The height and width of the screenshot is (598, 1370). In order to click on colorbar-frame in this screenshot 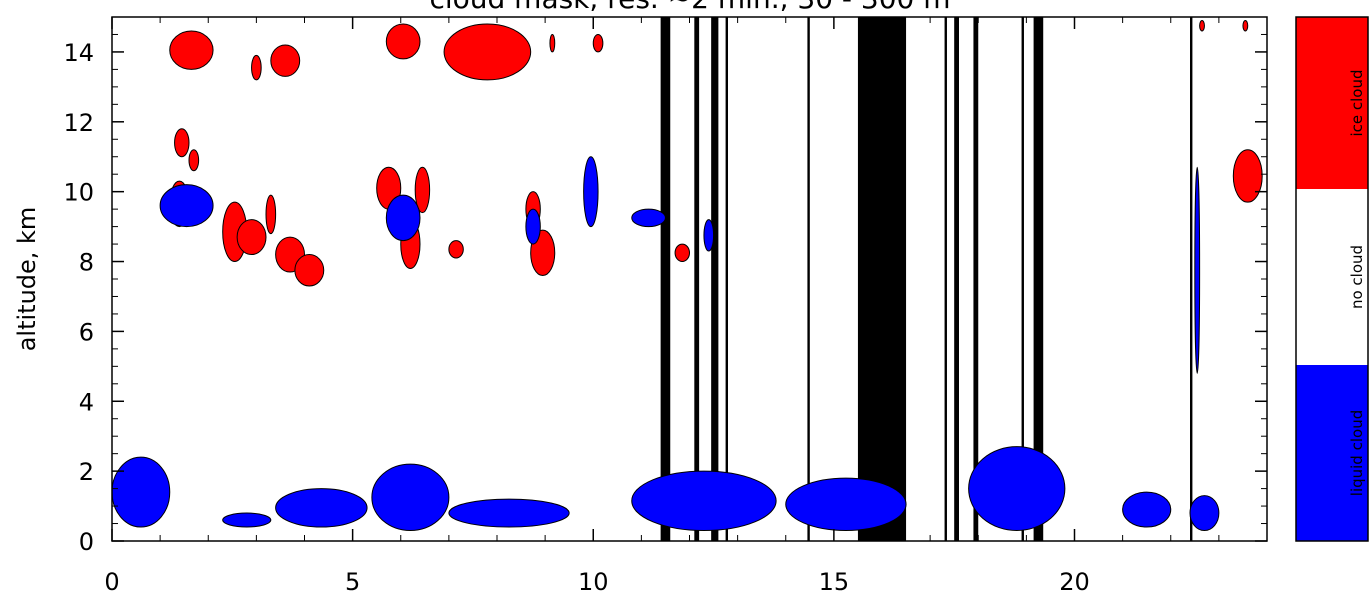, I will do `click(1332, 279)`.